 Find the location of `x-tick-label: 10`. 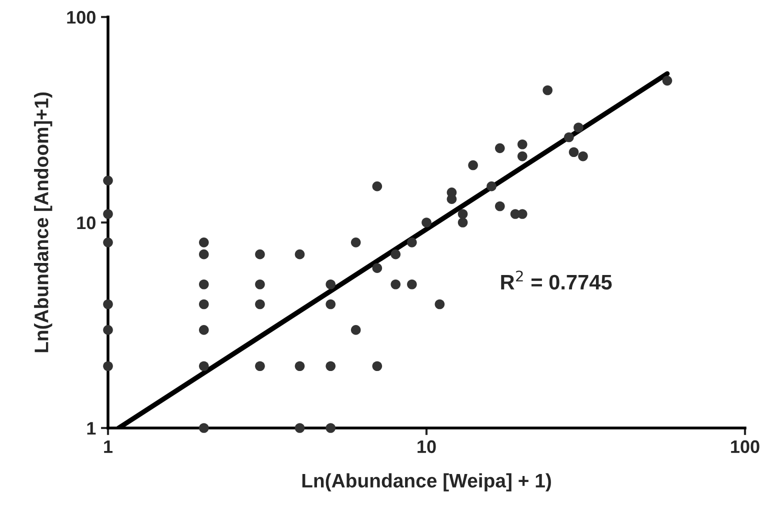

x-tick-label: 10 is located at coordinates (427, 447).